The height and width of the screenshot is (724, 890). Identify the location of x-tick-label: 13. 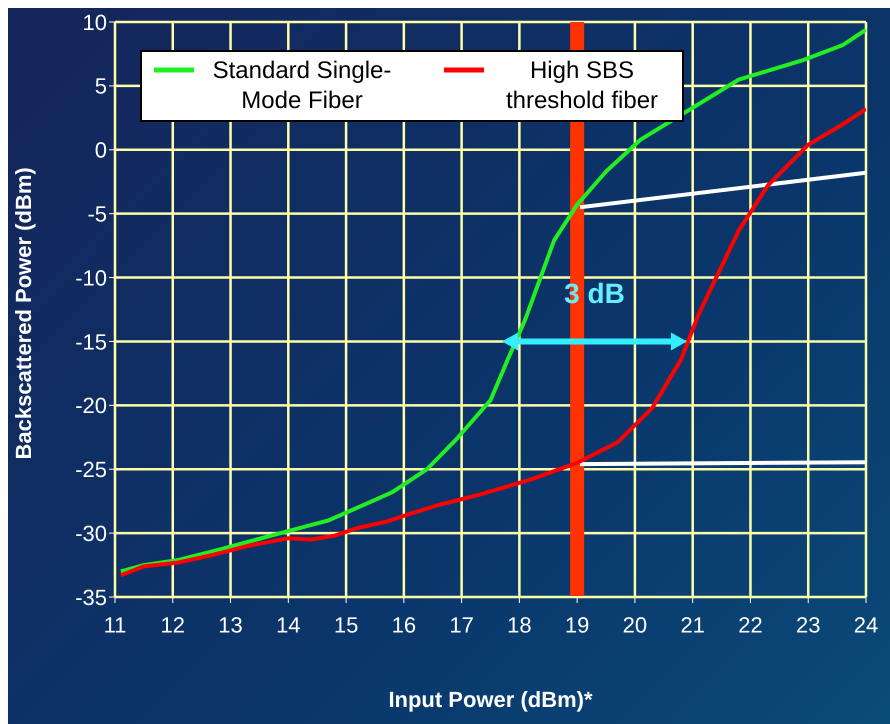
(230, 625).